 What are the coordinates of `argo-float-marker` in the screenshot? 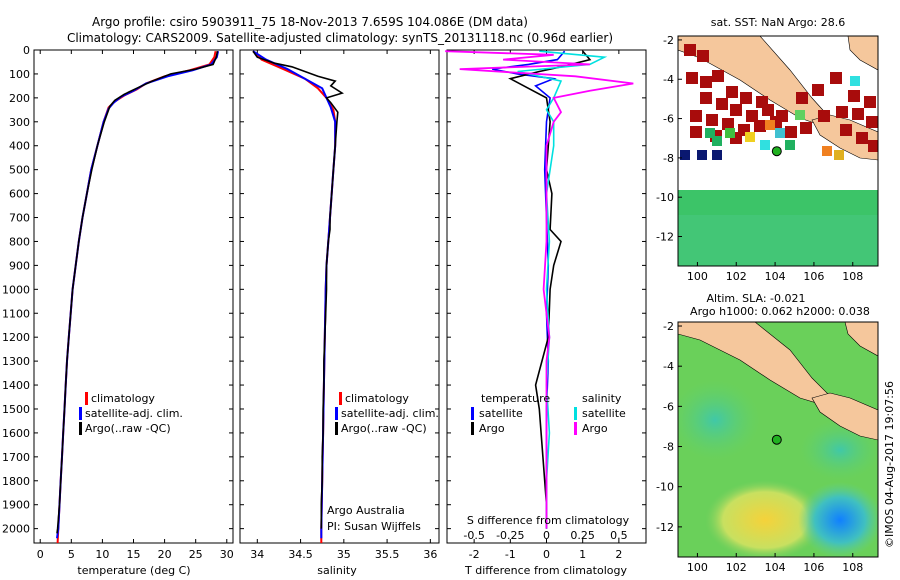 It's located at (776, 439).